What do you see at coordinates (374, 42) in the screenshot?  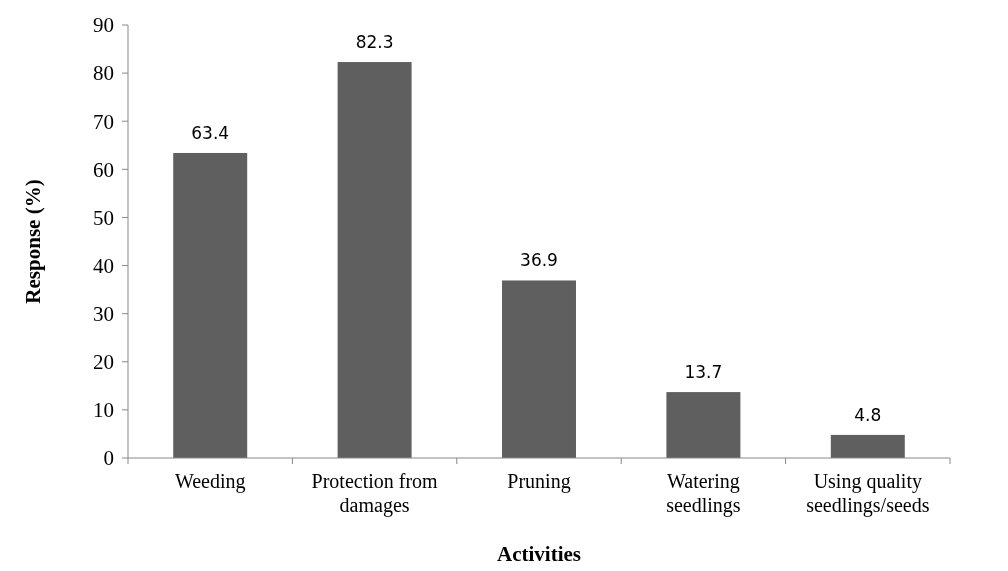 I see `data-label: 82.3` at bounding box center [374, 42].